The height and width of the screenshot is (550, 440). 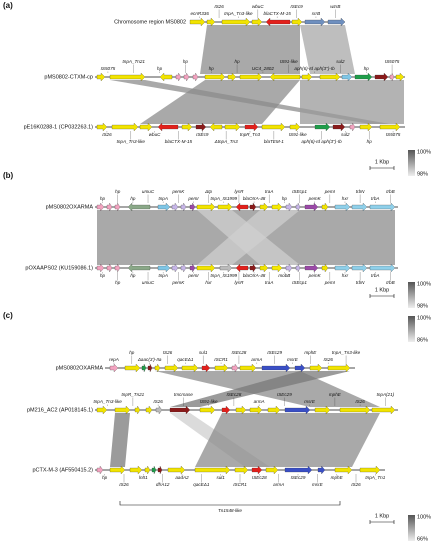 I want to click on scale-label: 1 Kbp, so click(x=382, y=162).